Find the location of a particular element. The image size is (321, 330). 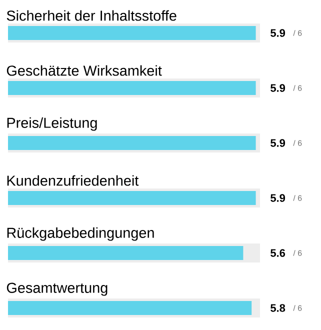

y-tick-label: Geschätzte Wirksamkeit is located at coordinates (84, 70).